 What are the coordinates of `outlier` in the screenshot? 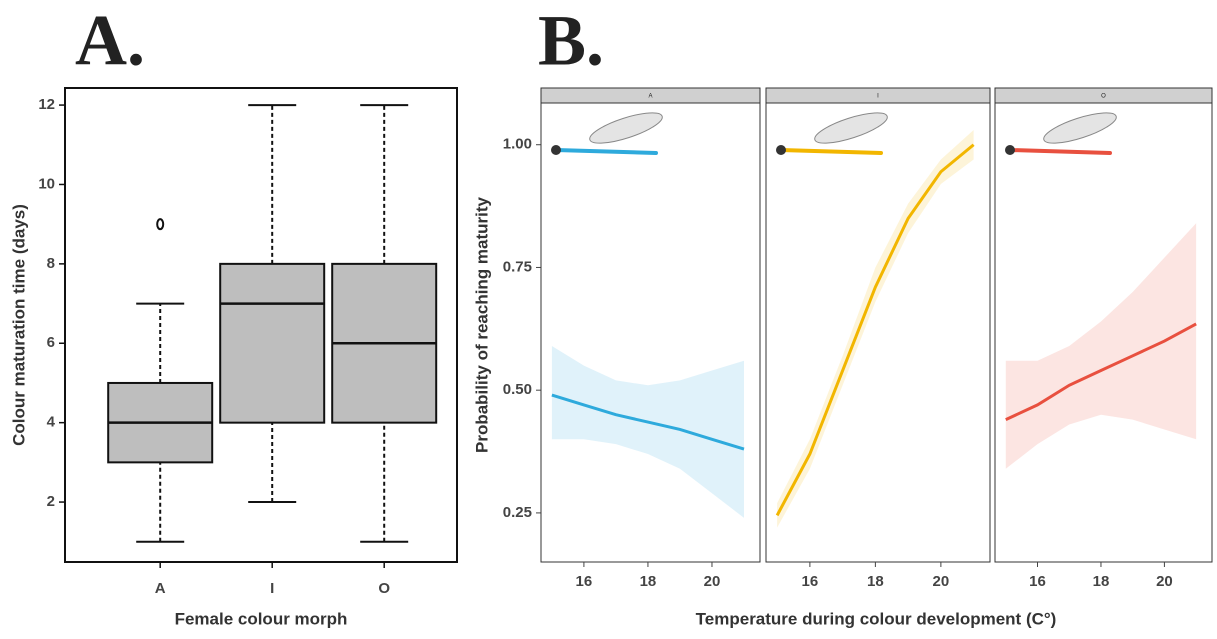 It's located at (160, 224).